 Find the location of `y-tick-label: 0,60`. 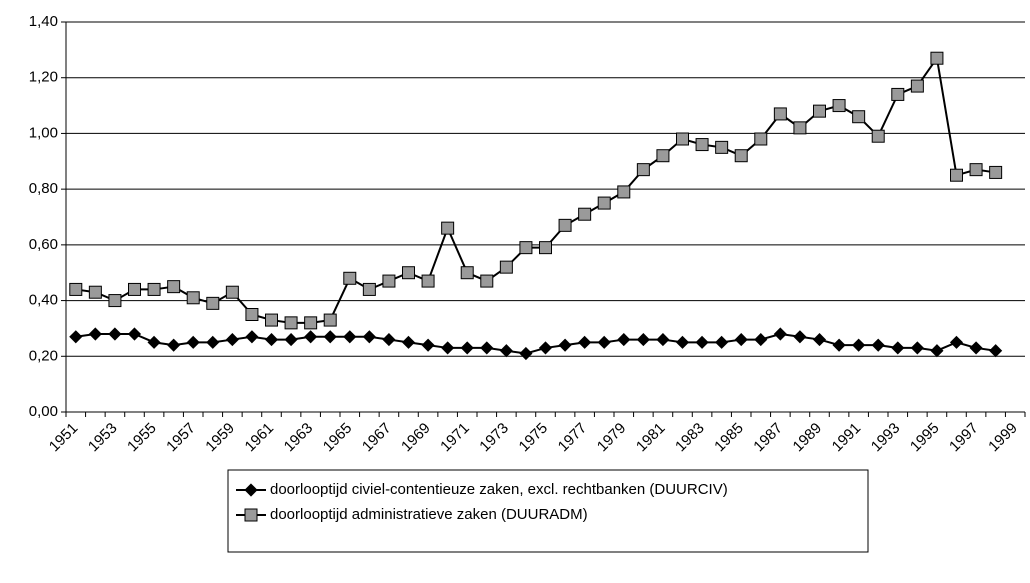

y-tick-label: 0,60 is located at coordinates (43, 244).